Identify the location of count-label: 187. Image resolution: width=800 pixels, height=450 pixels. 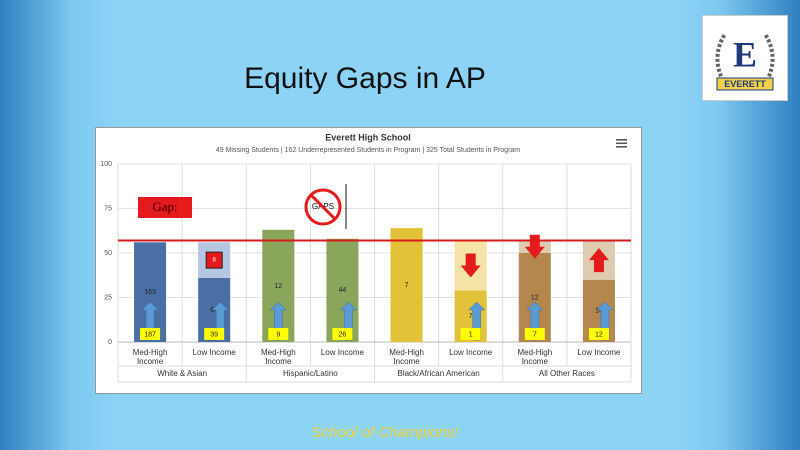
(150, 334).